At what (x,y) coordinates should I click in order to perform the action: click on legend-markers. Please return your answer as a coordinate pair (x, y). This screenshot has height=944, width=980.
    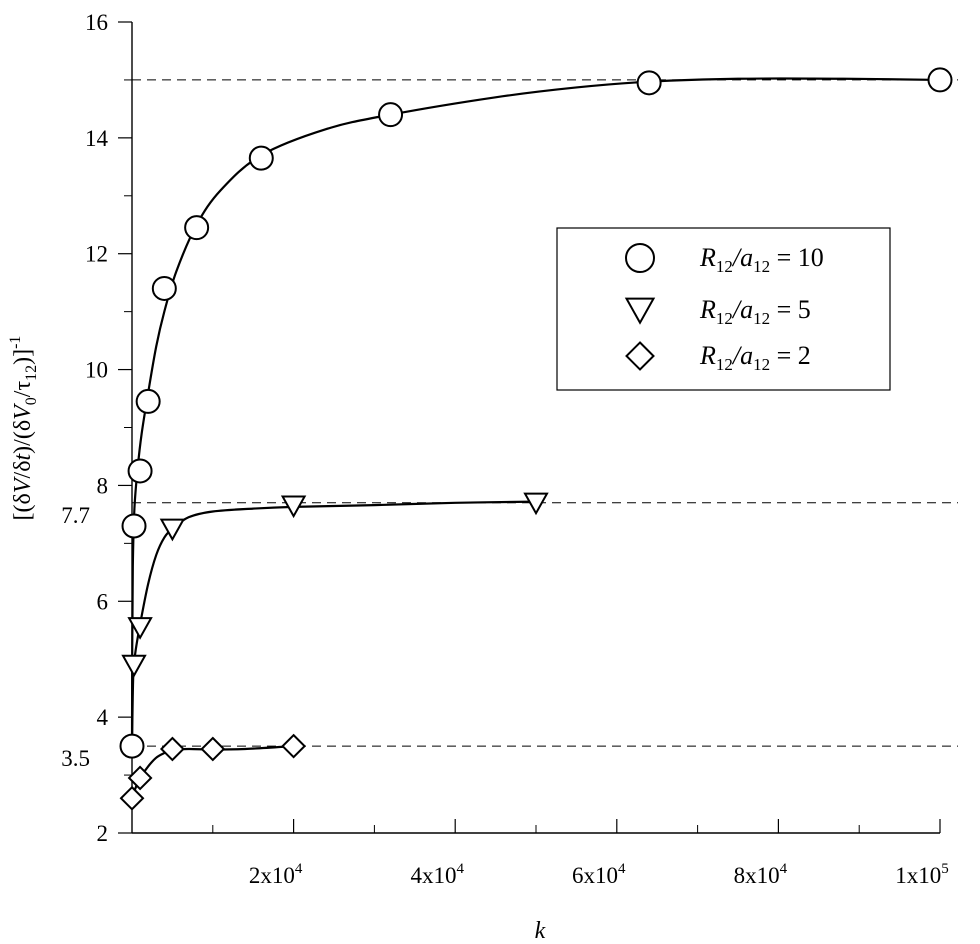
    Looking at the image, I should click on (640, 307).